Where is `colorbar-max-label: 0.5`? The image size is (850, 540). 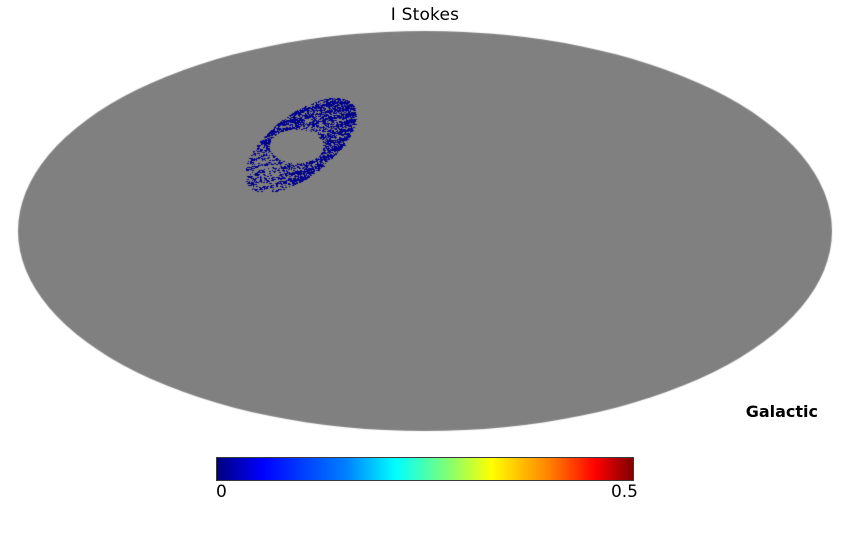
colorbar-max-label: 0.5 is located at coordinates (624, 492).